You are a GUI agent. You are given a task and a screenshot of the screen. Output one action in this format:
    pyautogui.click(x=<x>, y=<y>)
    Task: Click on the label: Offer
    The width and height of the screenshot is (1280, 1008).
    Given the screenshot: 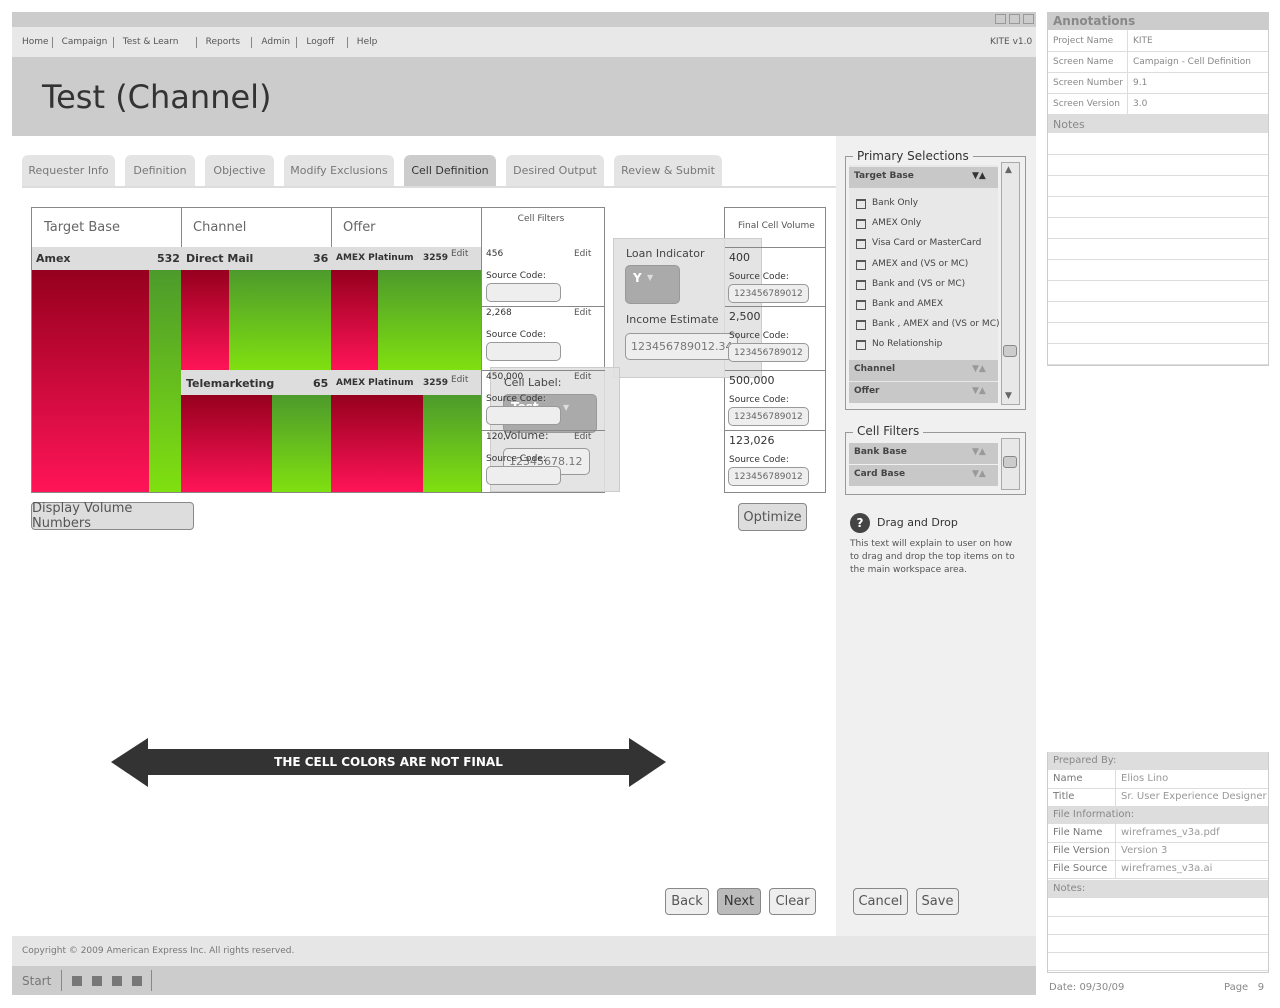 What is the action you would take?
    pyautogui.click(x=359, y=227)
    